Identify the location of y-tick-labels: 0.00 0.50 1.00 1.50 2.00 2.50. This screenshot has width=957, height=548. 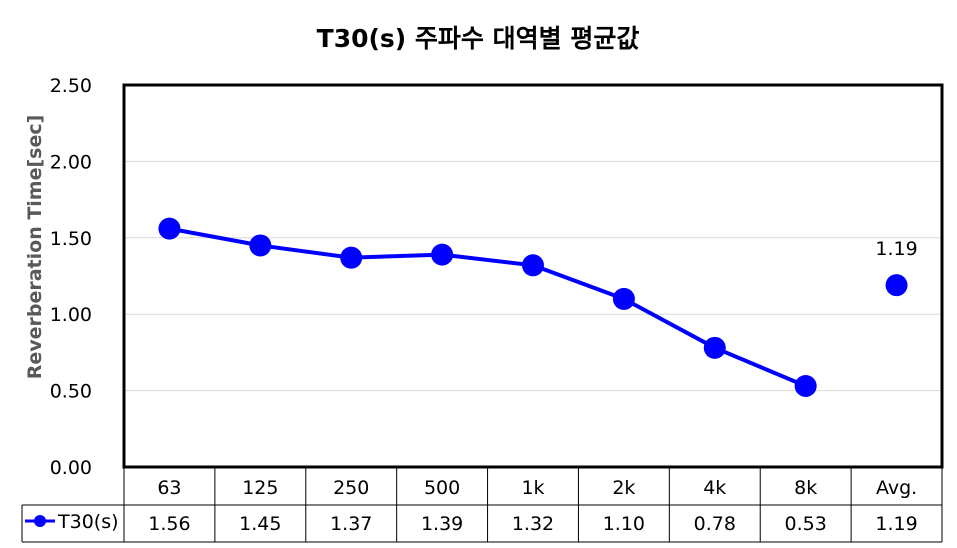
(71, 277).